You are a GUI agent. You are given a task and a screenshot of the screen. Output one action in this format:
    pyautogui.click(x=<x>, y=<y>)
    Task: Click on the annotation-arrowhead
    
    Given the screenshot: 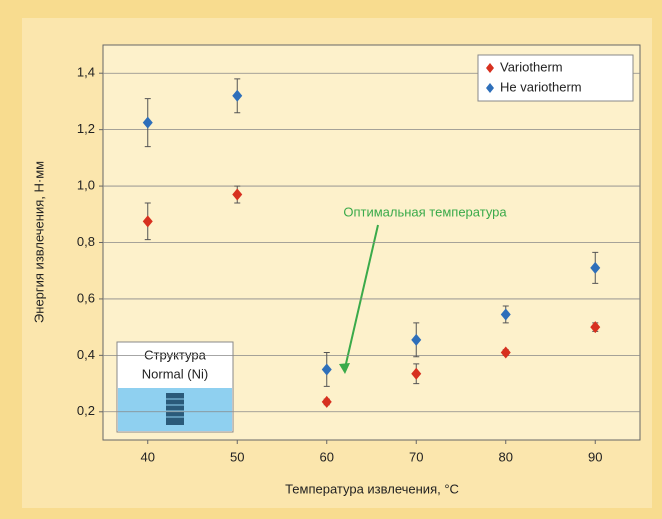 What is the action you would take?
    pyautogui.click(x=344, y=368)
    